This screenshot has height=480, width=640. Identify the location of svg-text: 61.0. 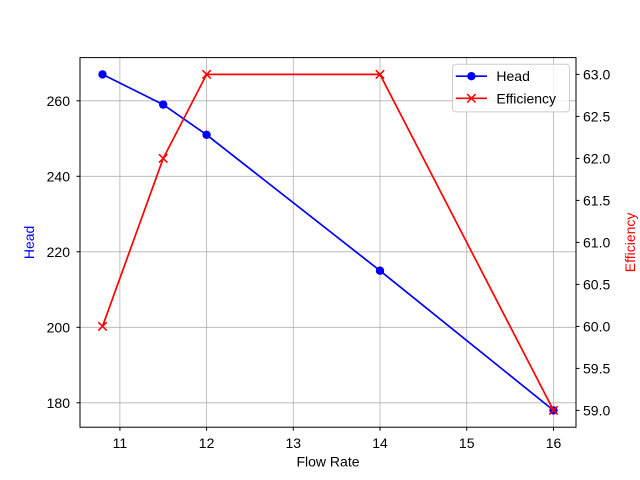
(596, 242).